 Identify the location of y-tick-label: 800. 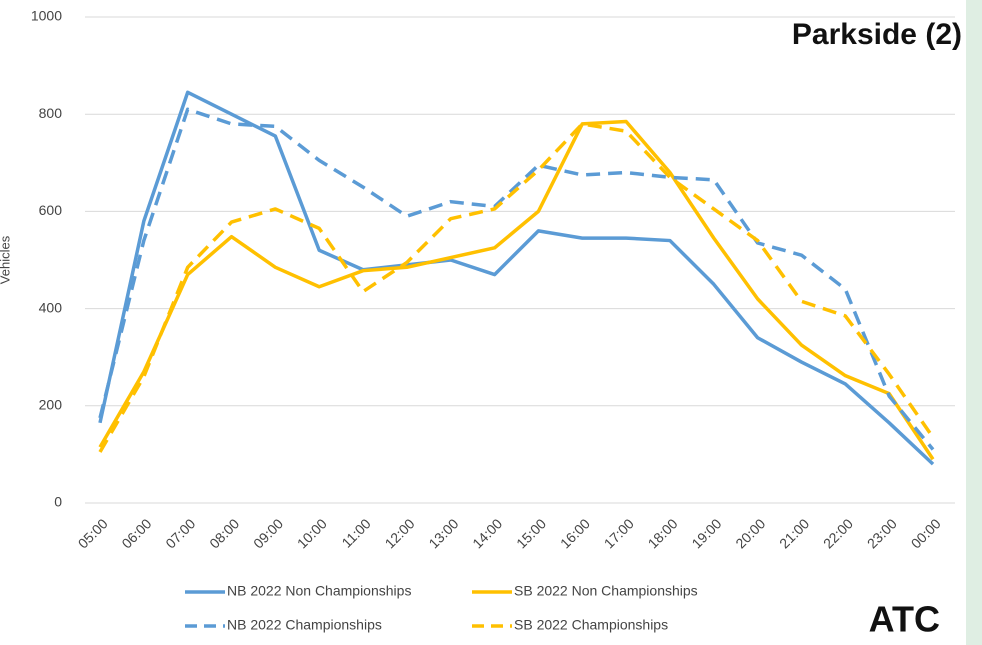
(51, 113).